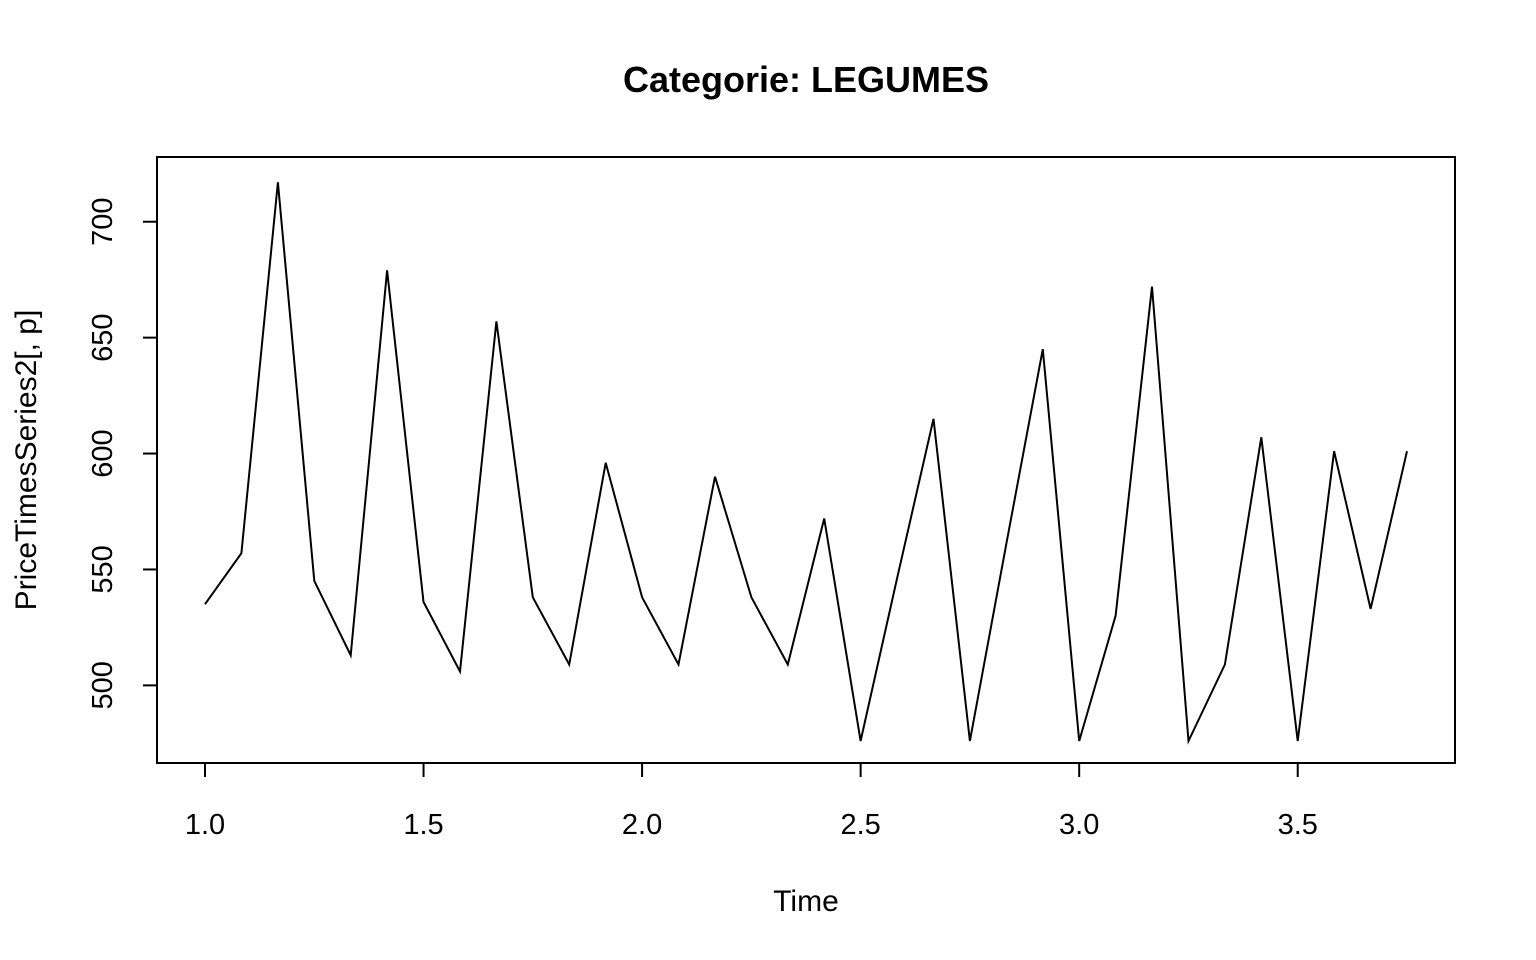 The image size is (1536, 960). Describe the element at coordinates (122, 454) in the screenshot. I see `y-axis: 500 550 600 650 700` at that location.